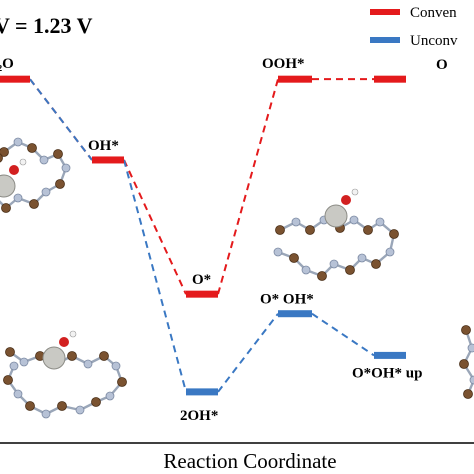  Describe the element at coordinates (355, 192) in the screenshot. I see `structure-inset-ooh-hydrogen-atom` at that location.